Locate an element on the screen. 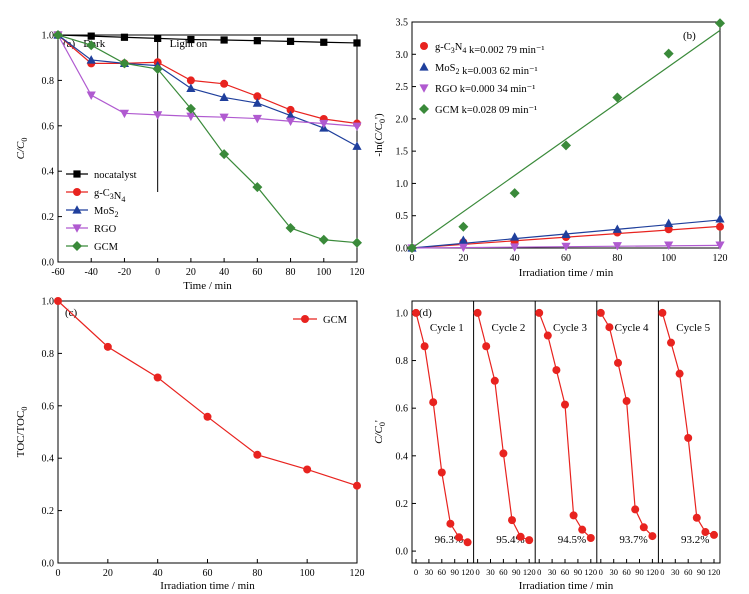 The image size is (749, 594). cycle-label: Cycle 5 is located at coordinates (693, 328).